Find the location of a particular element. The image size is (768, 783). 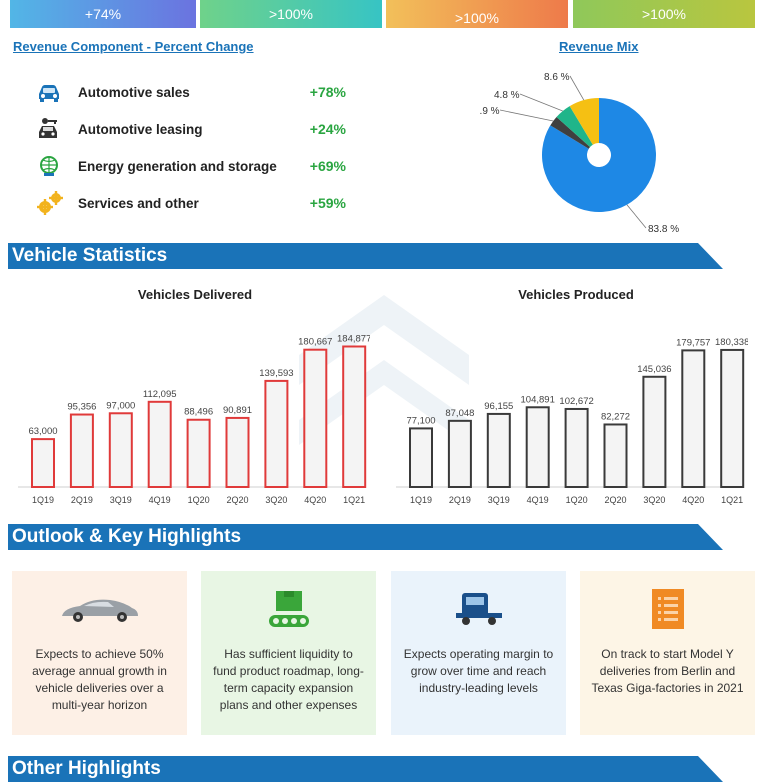

section-title: Other Highlights is located at coordinates (86, 768).